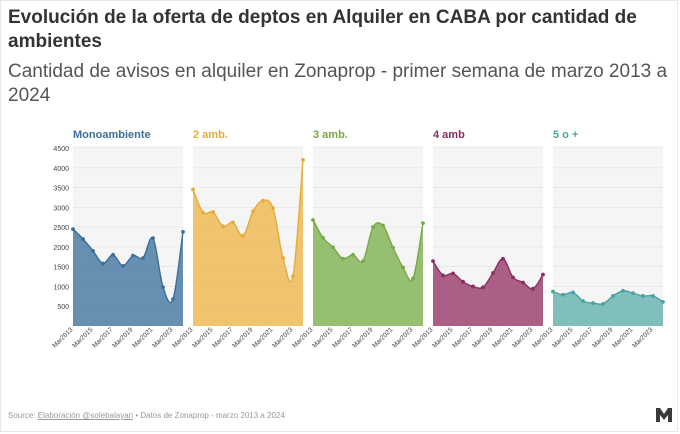  What do you see at coordinates (61, 189) in the screenshot?
I see `y-tick-label: 3500` at bounding box center [61, 189].